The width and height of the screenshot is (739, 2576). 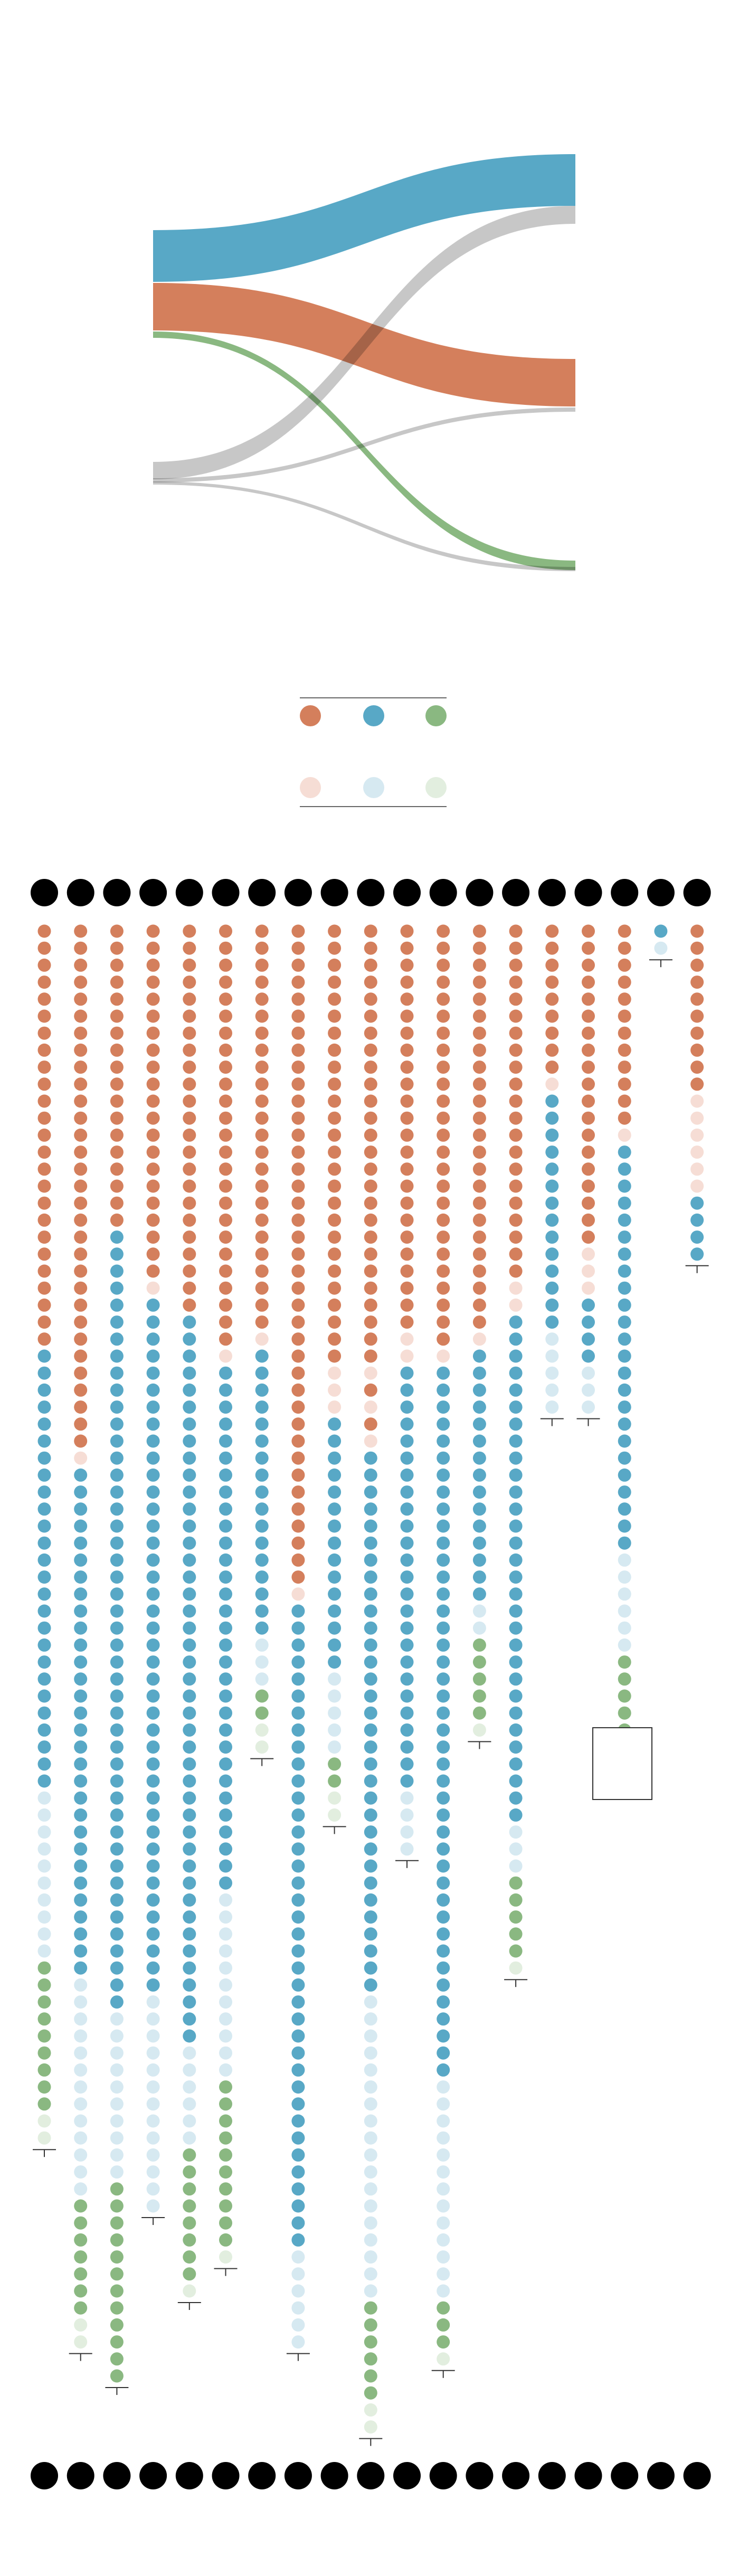 What do you see at coordinates (262, 2475) in the screenshot?
I see `bottom-node` at bounding box center [262, 2475].